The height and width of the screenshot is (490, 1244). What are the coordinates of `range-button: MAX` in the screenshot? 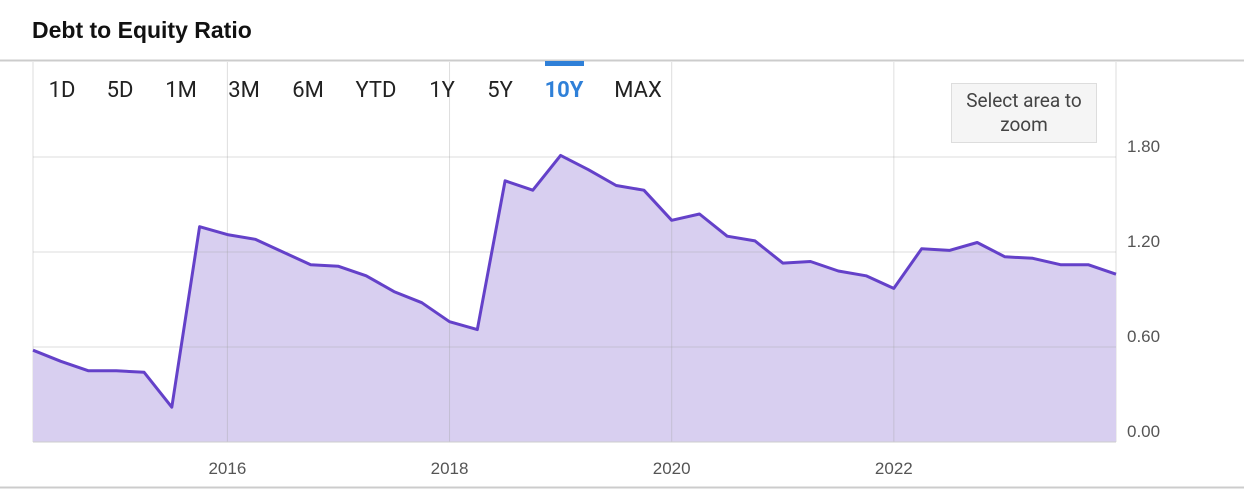 It's located at (638, 90).